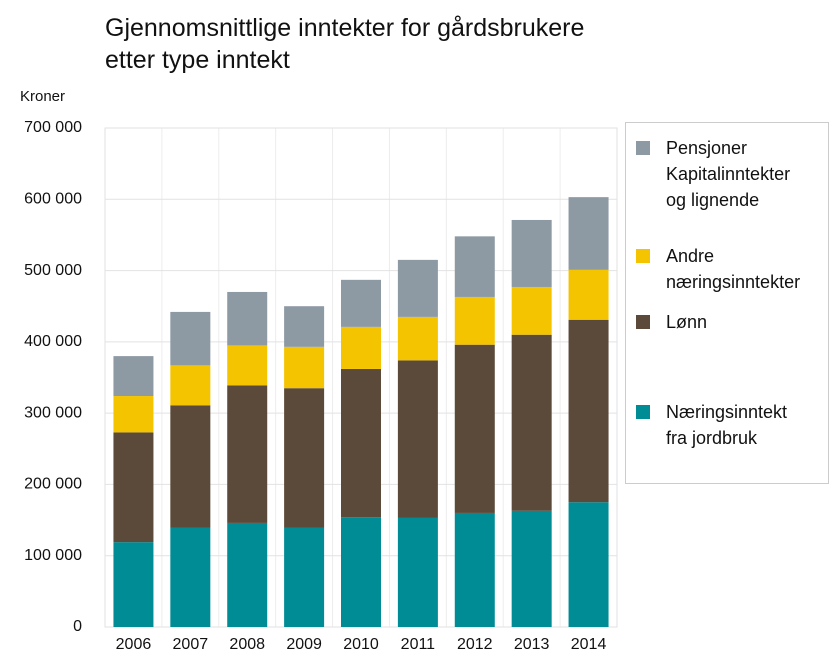 This screenshot has height=655, width=831. I want to click on y-tick-label: 400 000, so click(53, 341).